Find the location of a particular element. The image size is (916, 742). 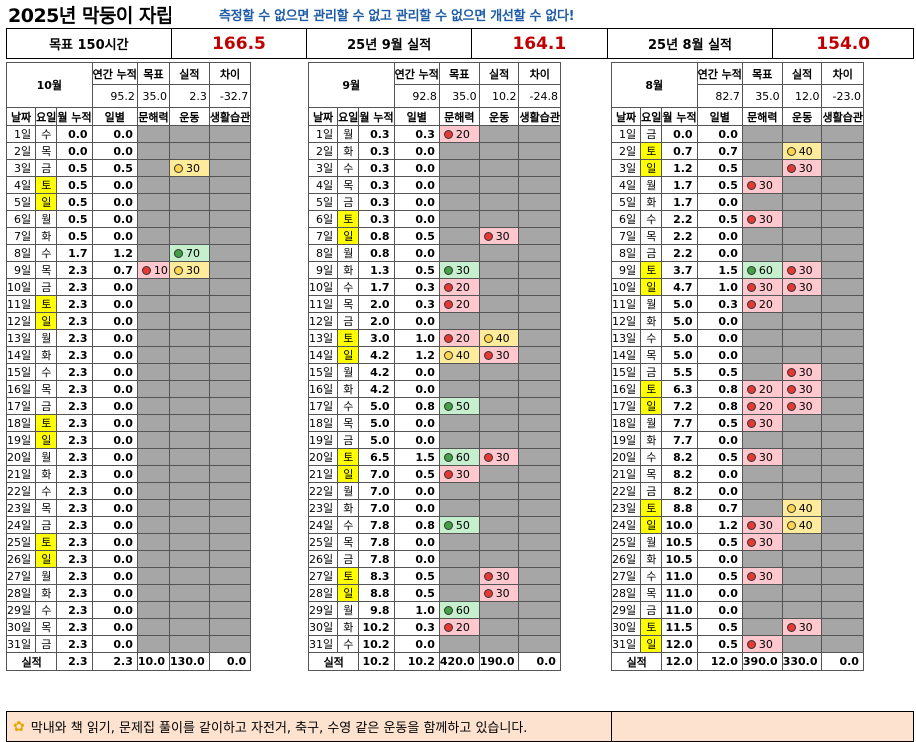

daily-cell: 0.3 is located at coordinates (416, 627).